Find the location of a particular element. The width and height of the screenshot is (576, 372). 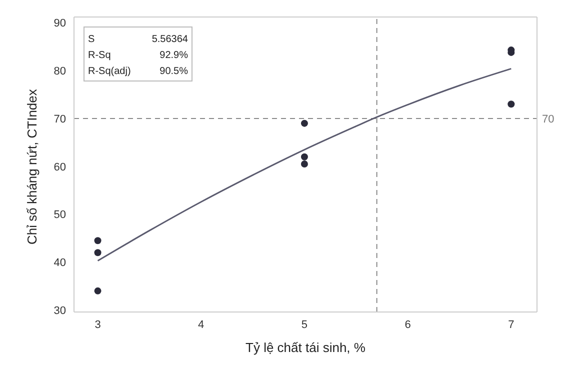

annotation: R-Sq(adj) is located at coordinates (109, 71).